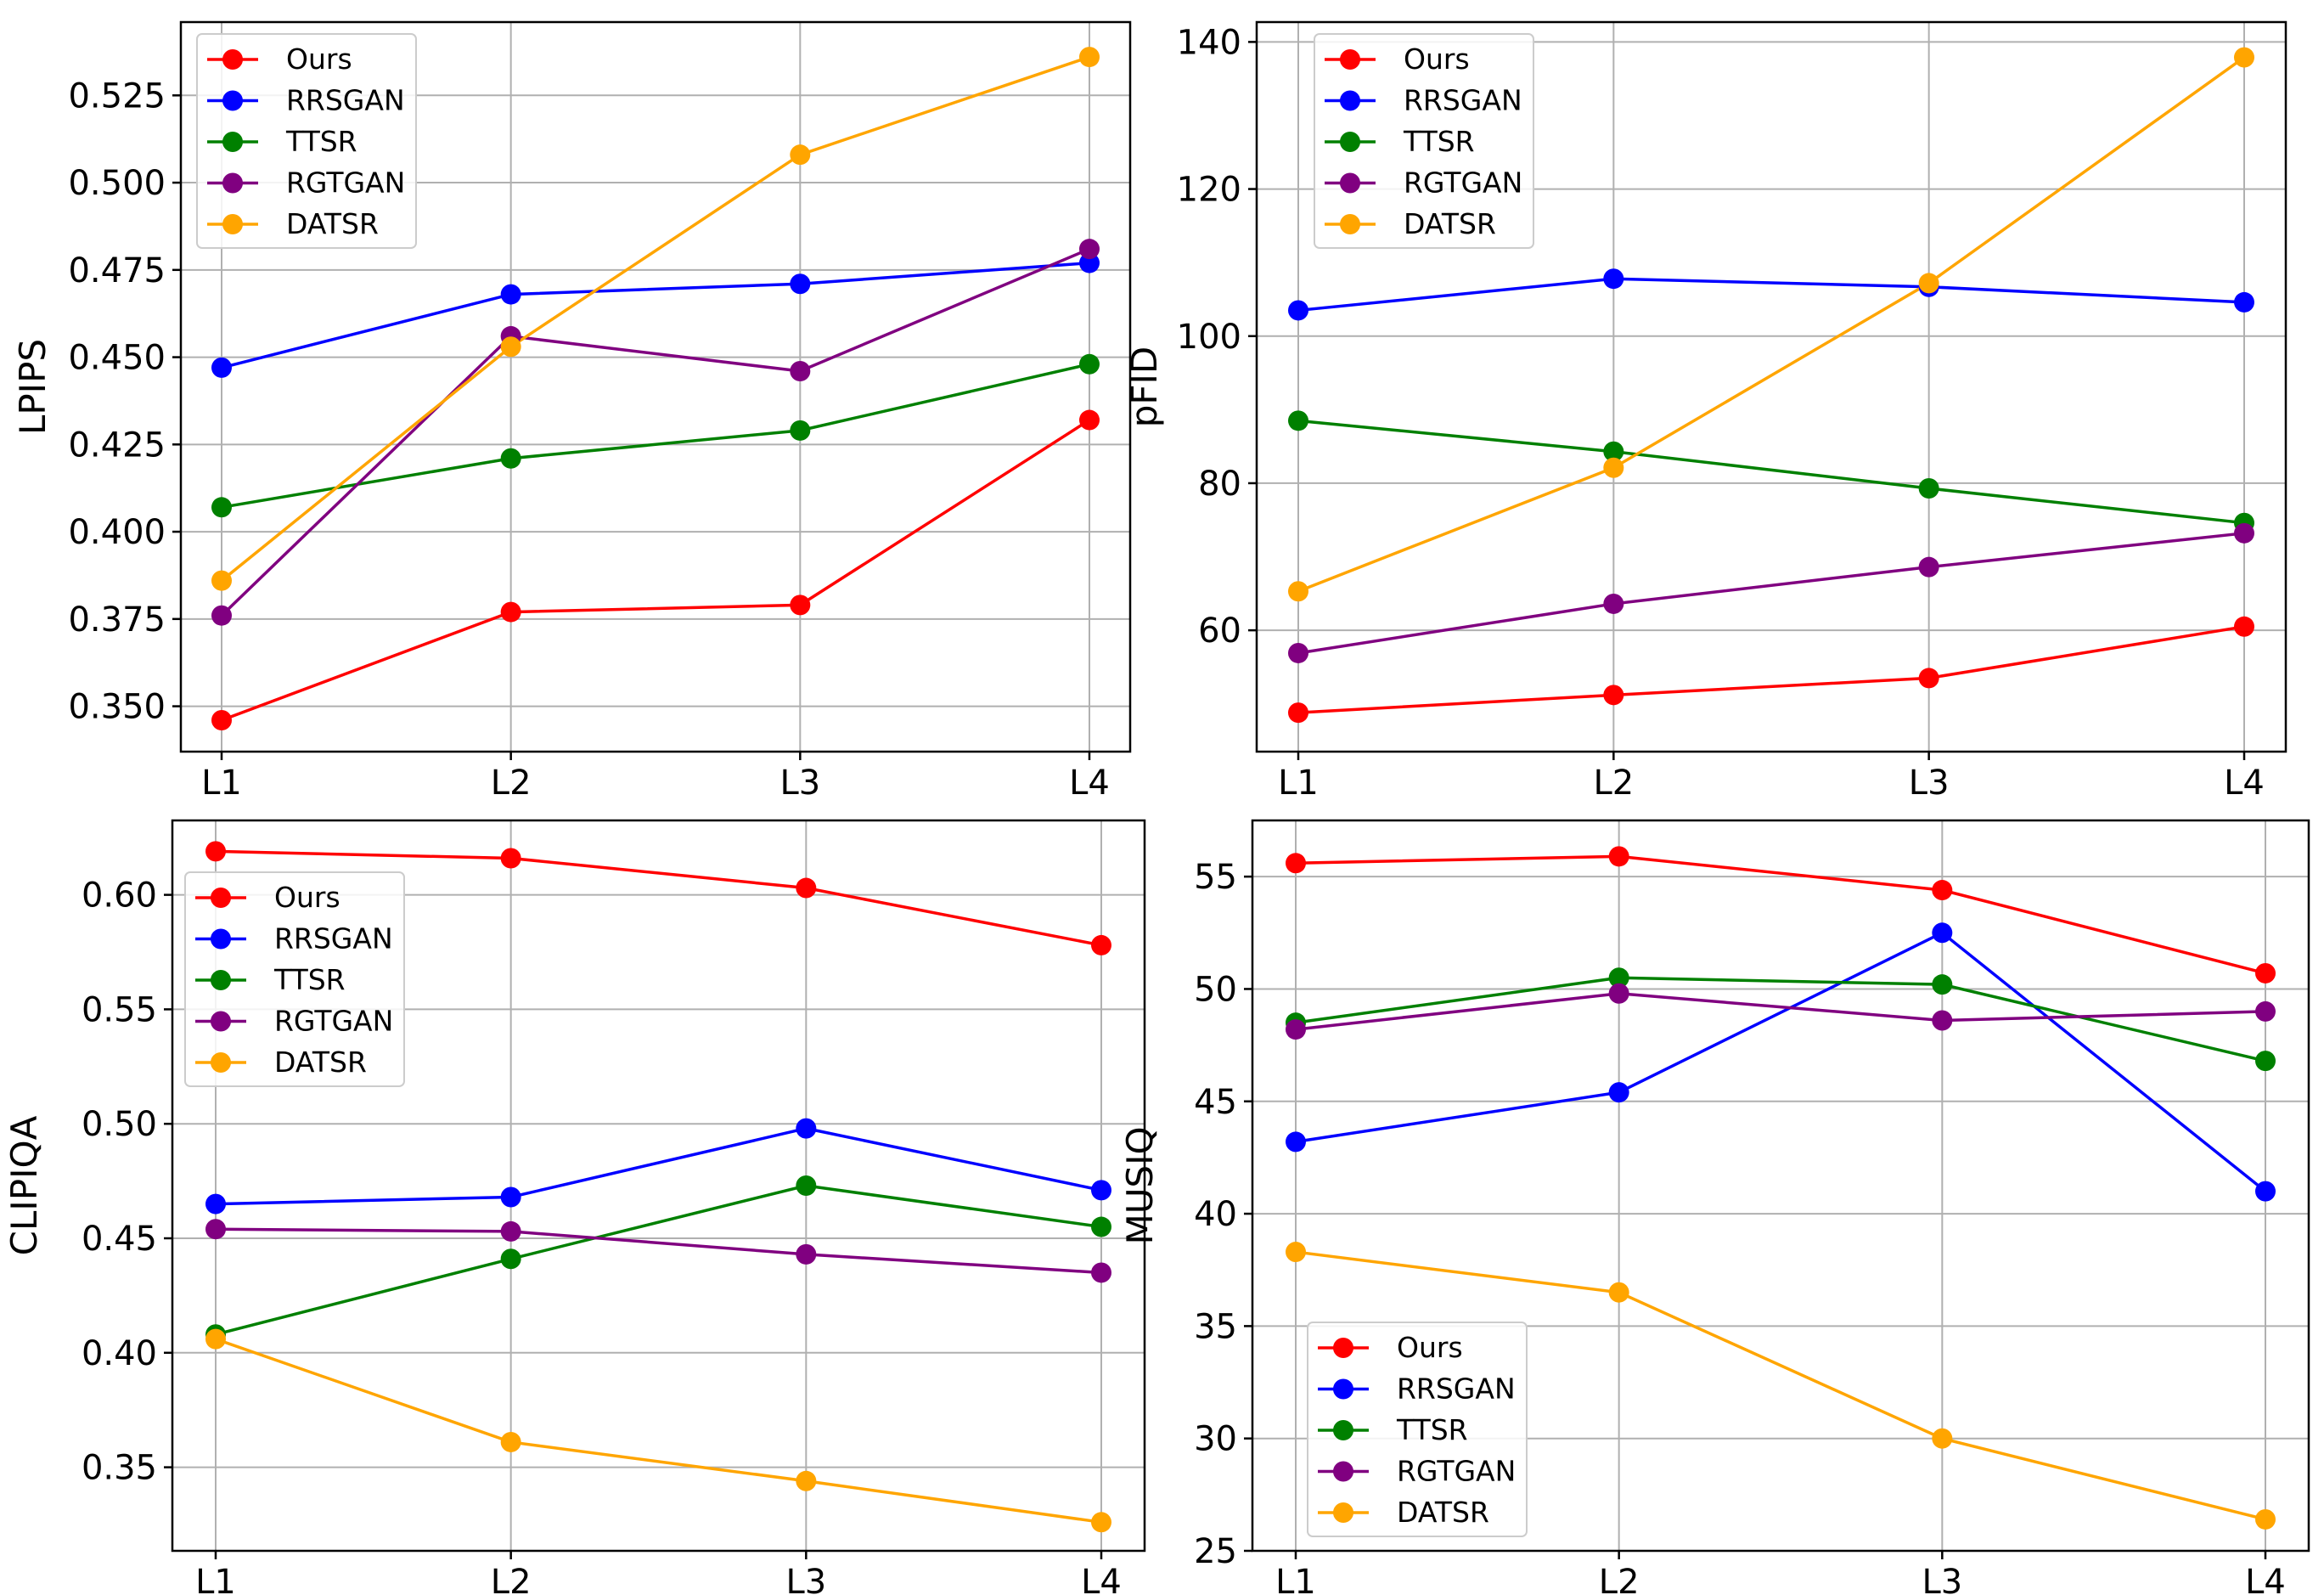  What do you see at coordinates (117, 620) in the screenshot?
I see `y-tick-label: 0.375` at bounding box center [117, 620].